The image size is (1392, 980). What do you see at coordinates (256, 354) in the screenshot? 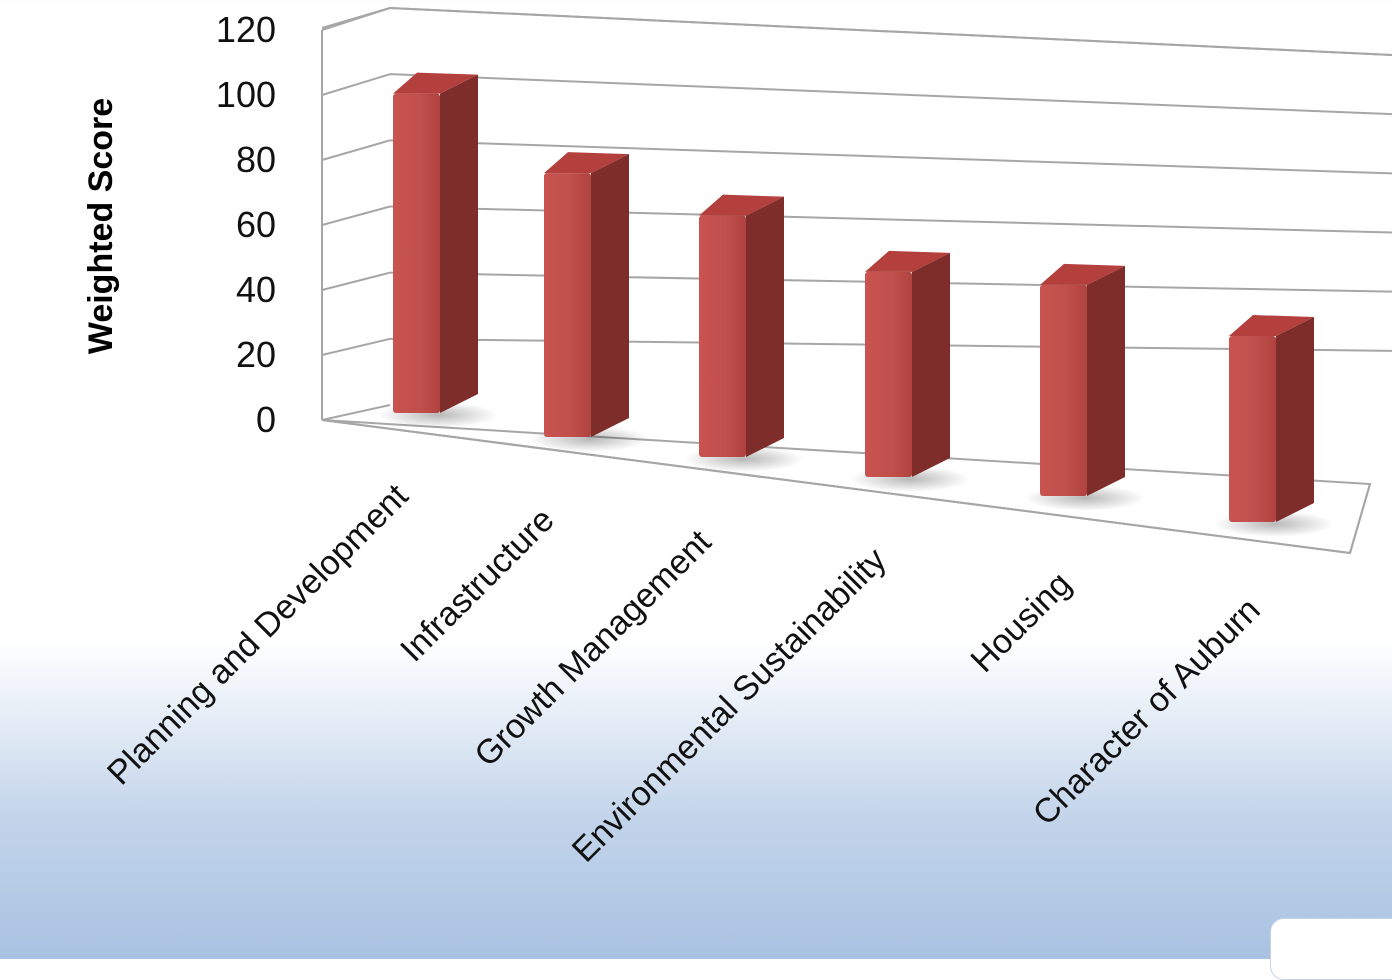
I see `y-tick-label: 20` at bounding box center [256, 354].